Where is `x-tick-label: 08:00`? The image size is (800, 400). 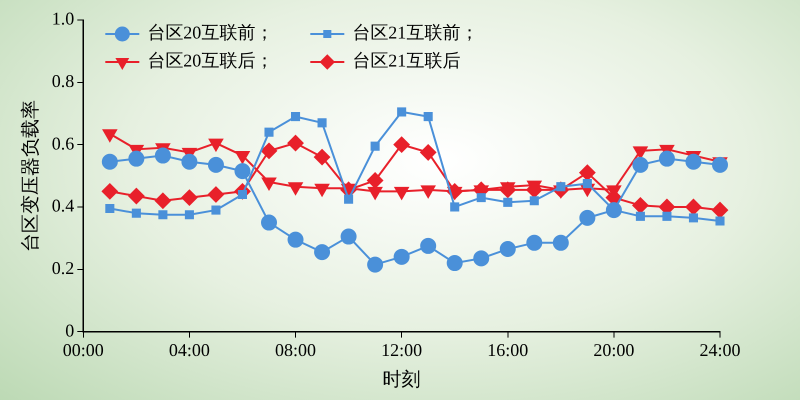 x-tick-label: 08:00 is located at coordinates (295, 350).